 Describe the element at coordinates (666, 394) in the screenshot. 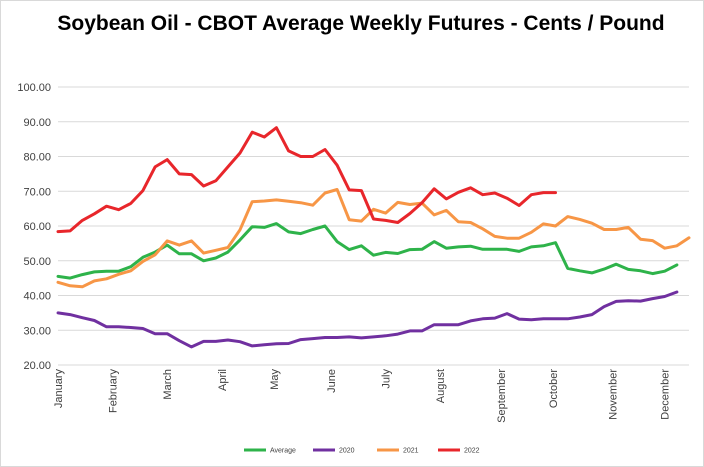

I see `x-month-label: December` at that location.